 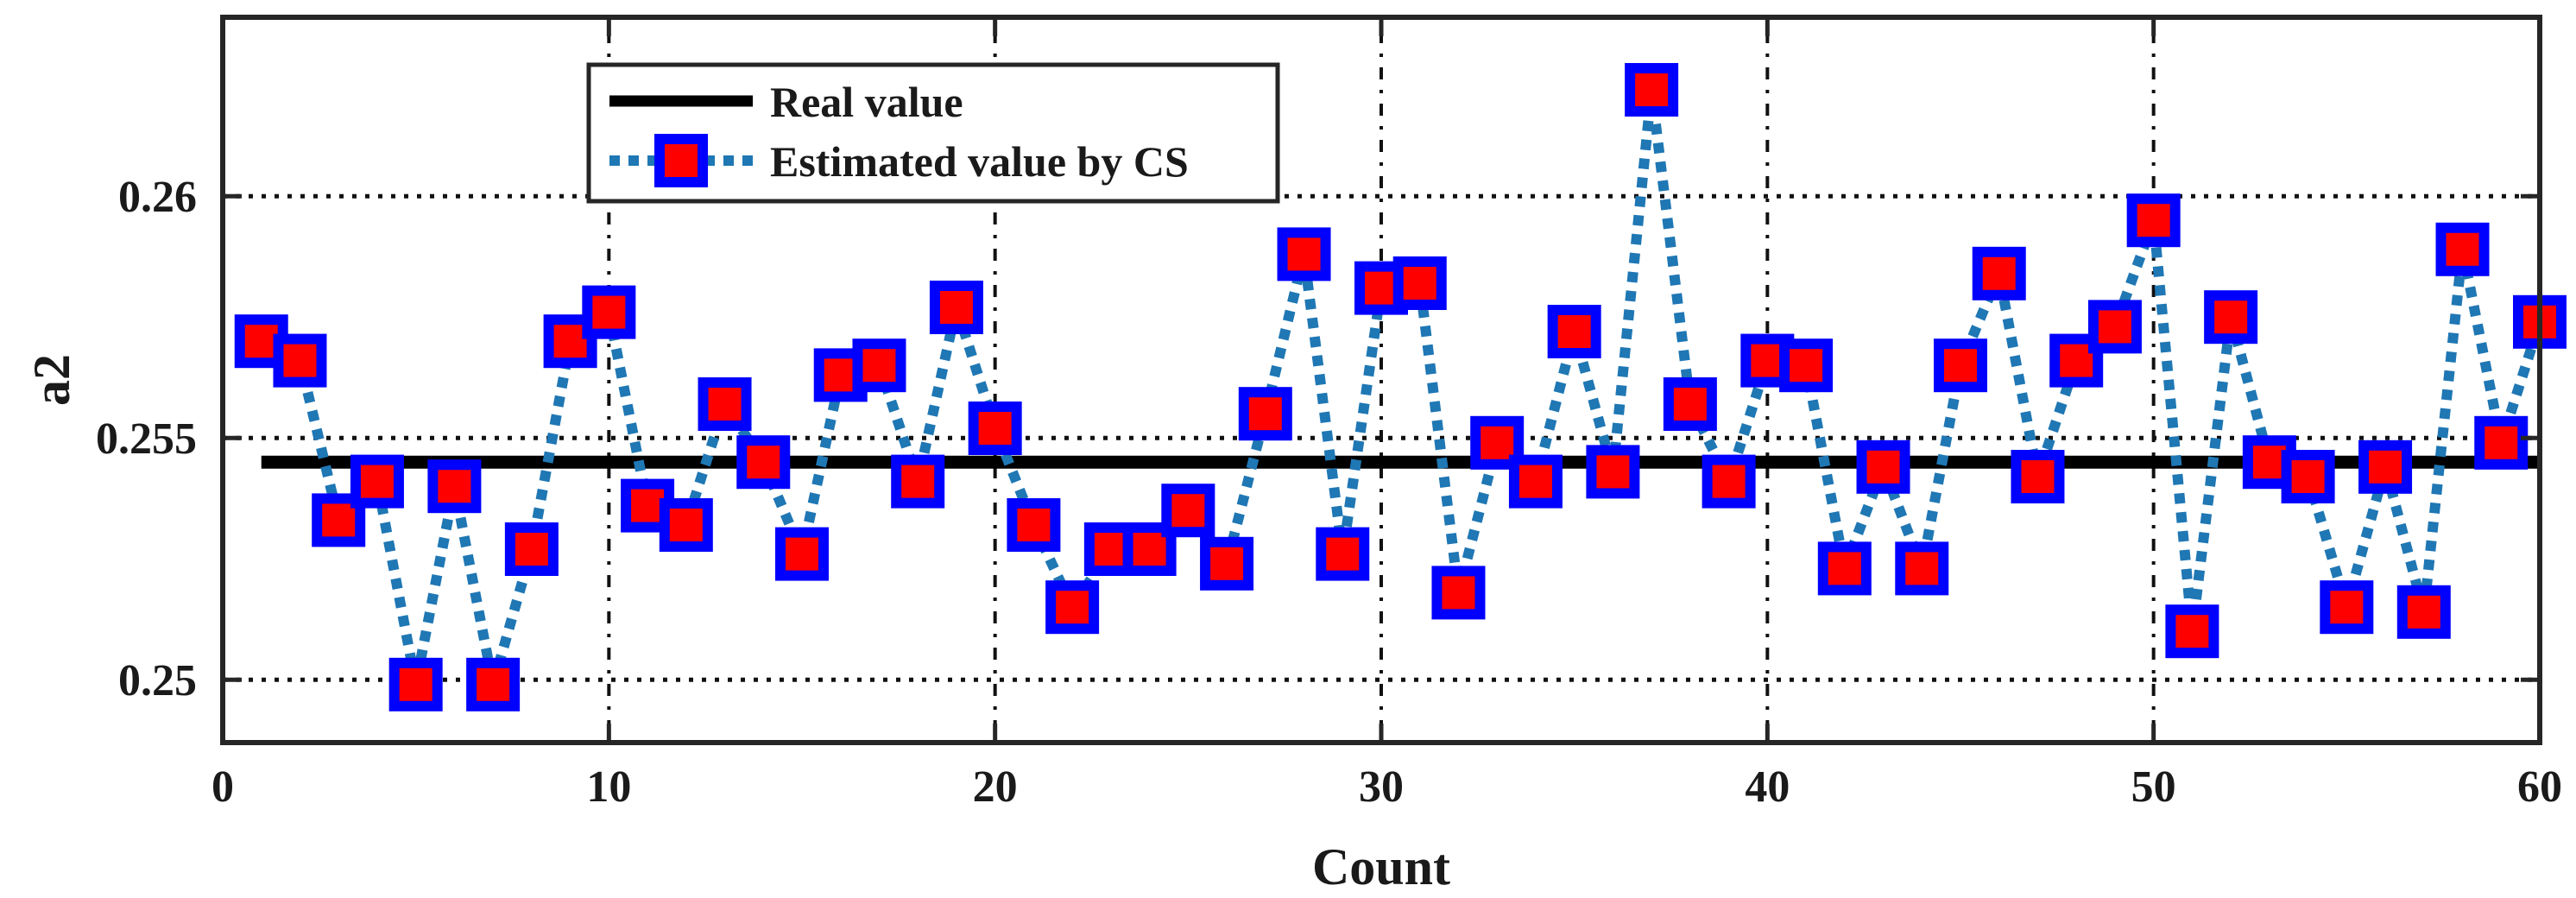 What do you see at coordinates (681, 161) in the screenshot?
I see `legend-estimated-value-marker` at bounding box center [681, 161].